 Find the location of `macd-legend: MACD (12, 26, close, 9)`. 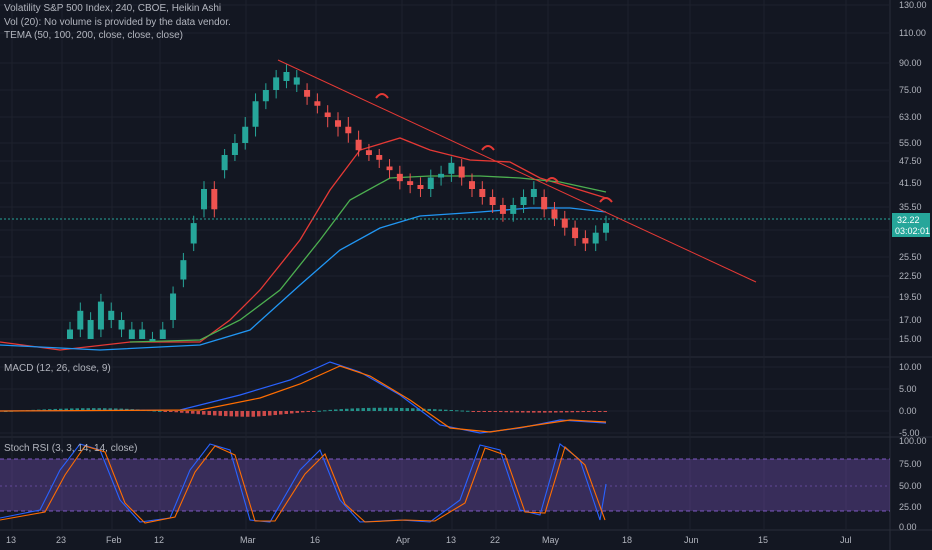

macd-legend: MACD (12, 26, close, 9) is located at coordinates (57, 368).